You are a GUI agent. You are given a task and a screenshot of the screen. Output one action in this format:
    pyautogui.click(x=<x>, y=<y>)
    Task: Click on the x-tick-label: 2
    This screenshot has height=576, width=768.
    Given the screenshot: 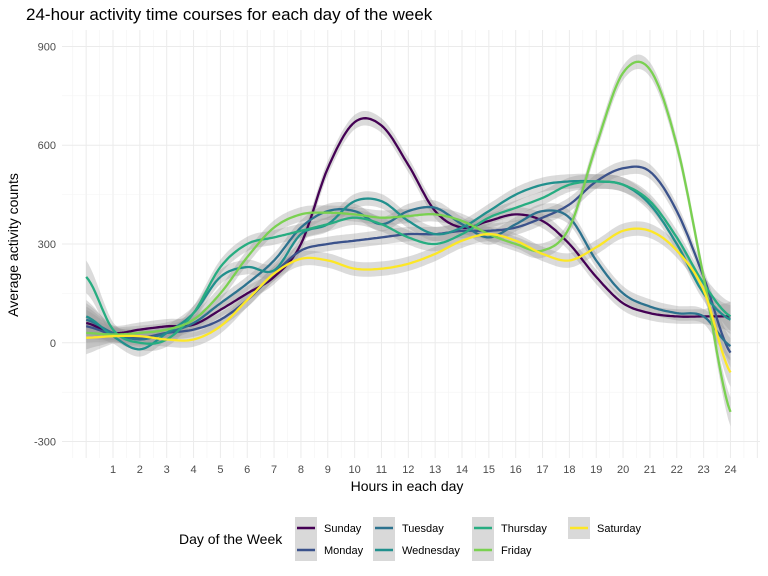 What is the action you would take?
    pyautogui.click(x=140, y=470)
    